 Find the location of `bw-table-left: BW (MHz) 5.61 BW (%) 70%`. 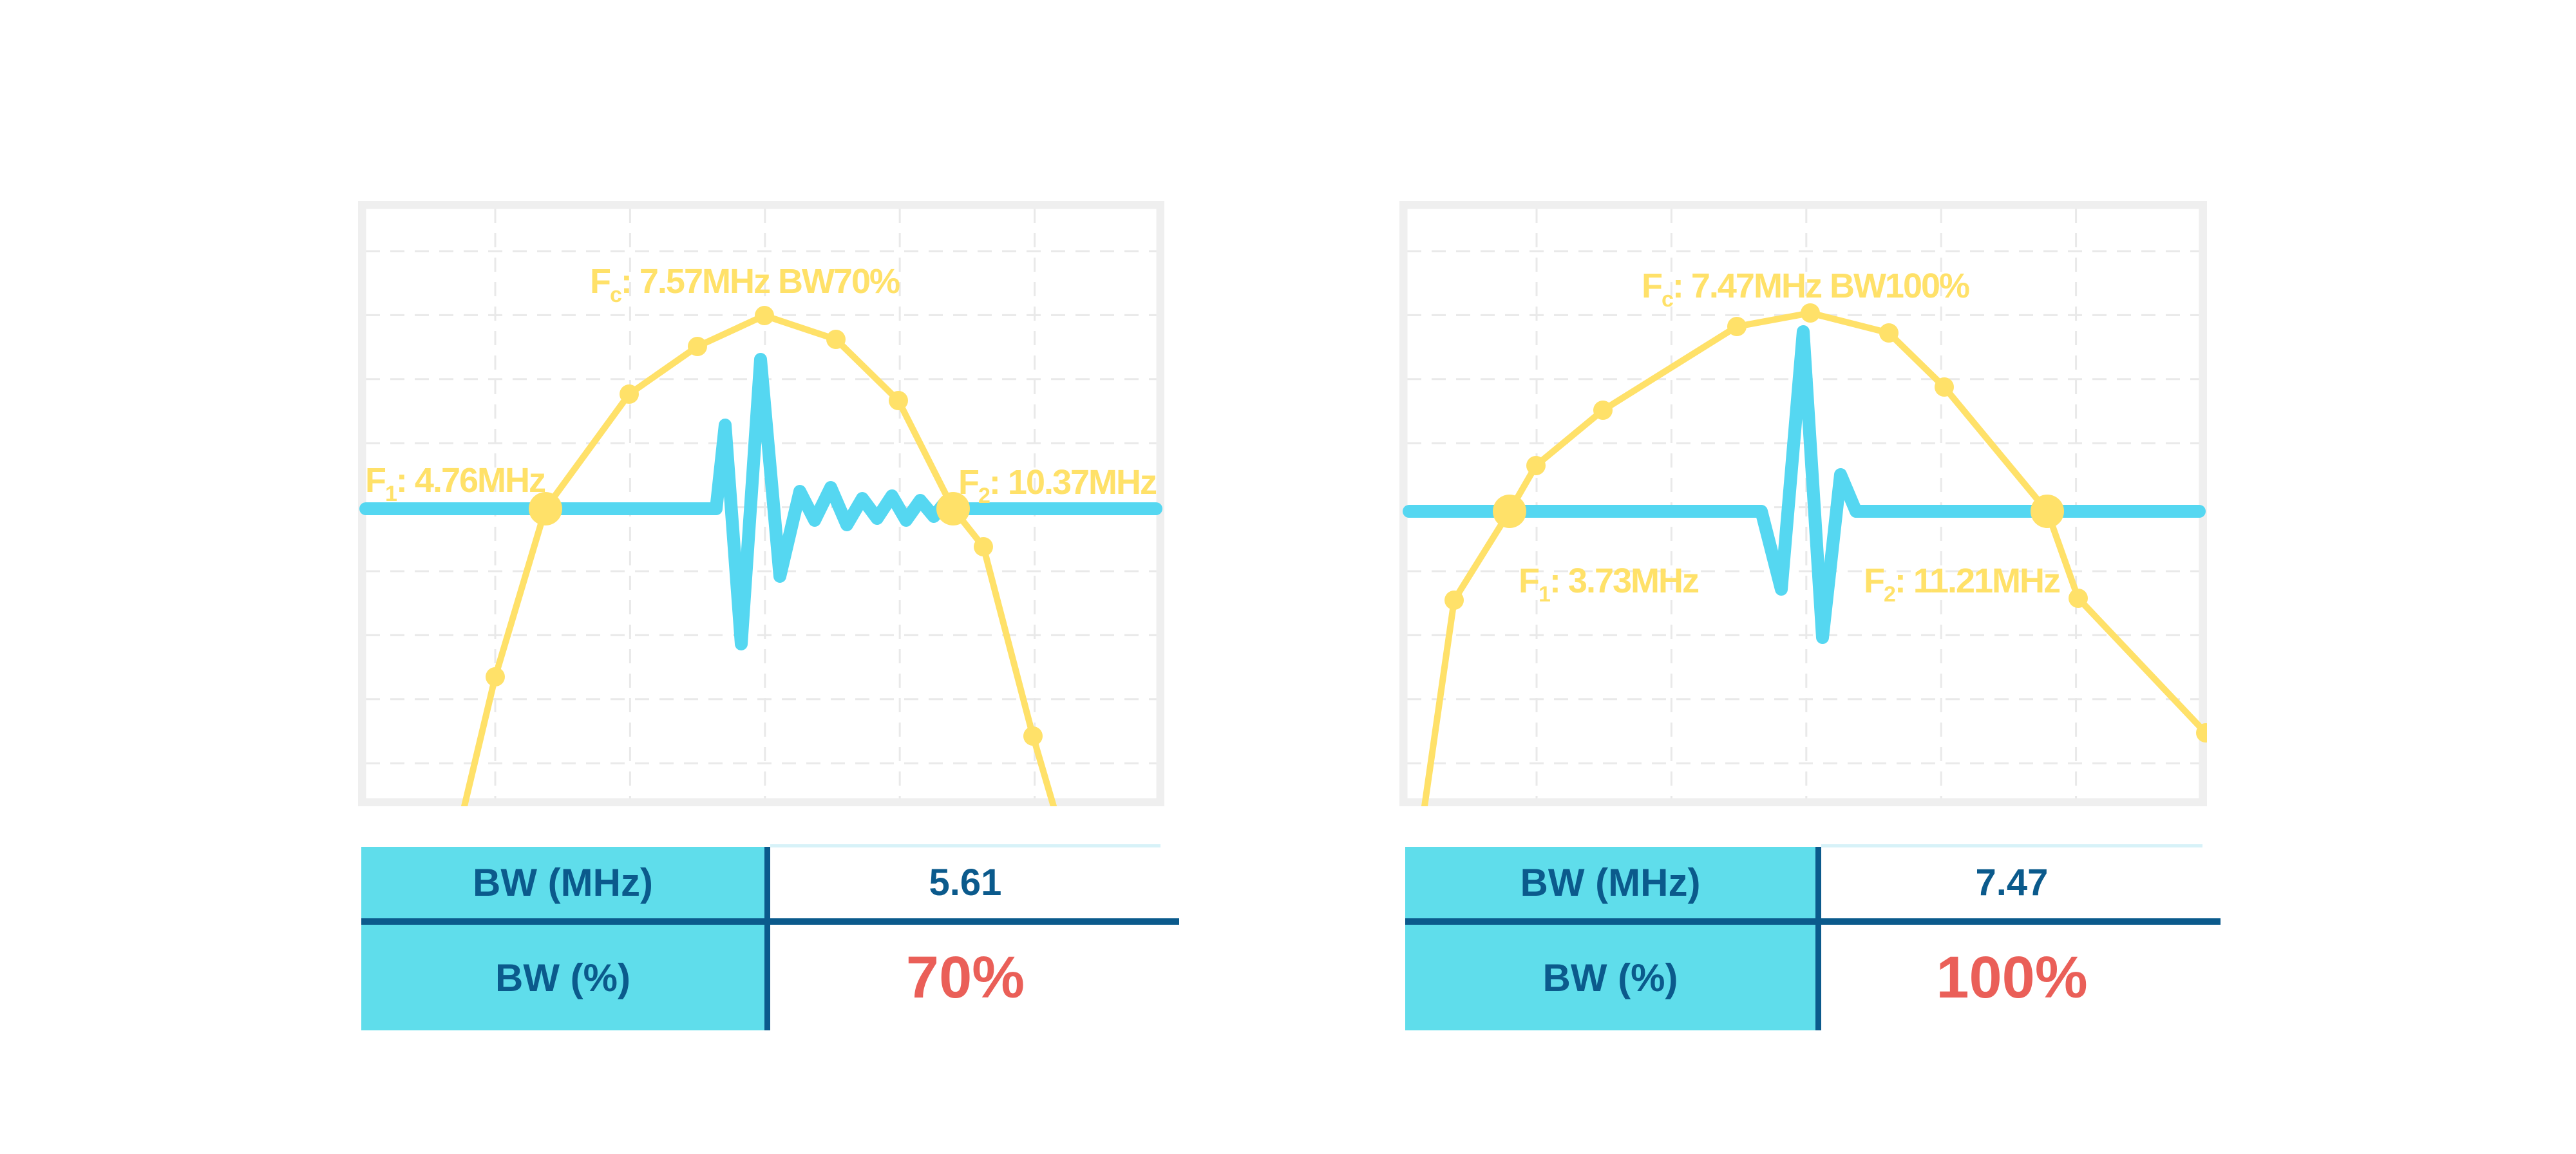

bw-table-left: BW (MHz) 5.61 BW (%) 70% is located at coordinates (770, 937).